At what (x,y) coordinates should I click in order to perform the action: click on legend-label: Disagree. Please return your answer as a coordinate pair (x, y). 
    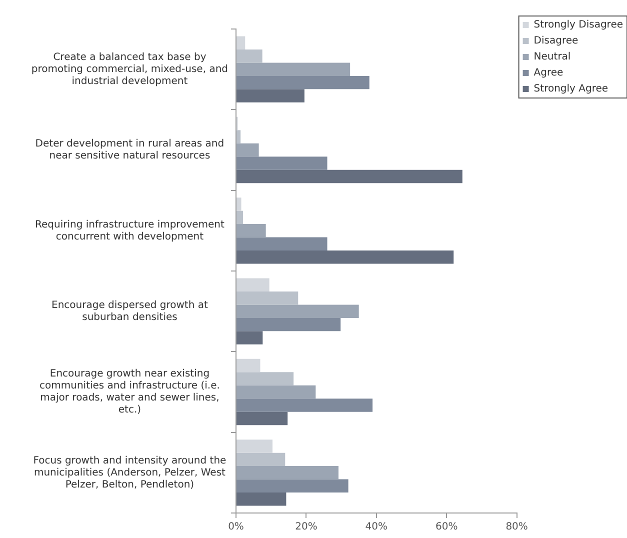
    Looking at the image, I should click on (556, 41).